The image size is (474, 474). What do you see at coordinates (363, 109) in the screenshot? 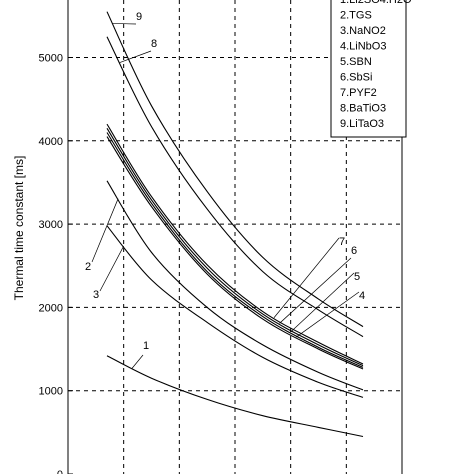
I see `legend-entry: 8.BaTiO3` at bounding box center [363, 109].